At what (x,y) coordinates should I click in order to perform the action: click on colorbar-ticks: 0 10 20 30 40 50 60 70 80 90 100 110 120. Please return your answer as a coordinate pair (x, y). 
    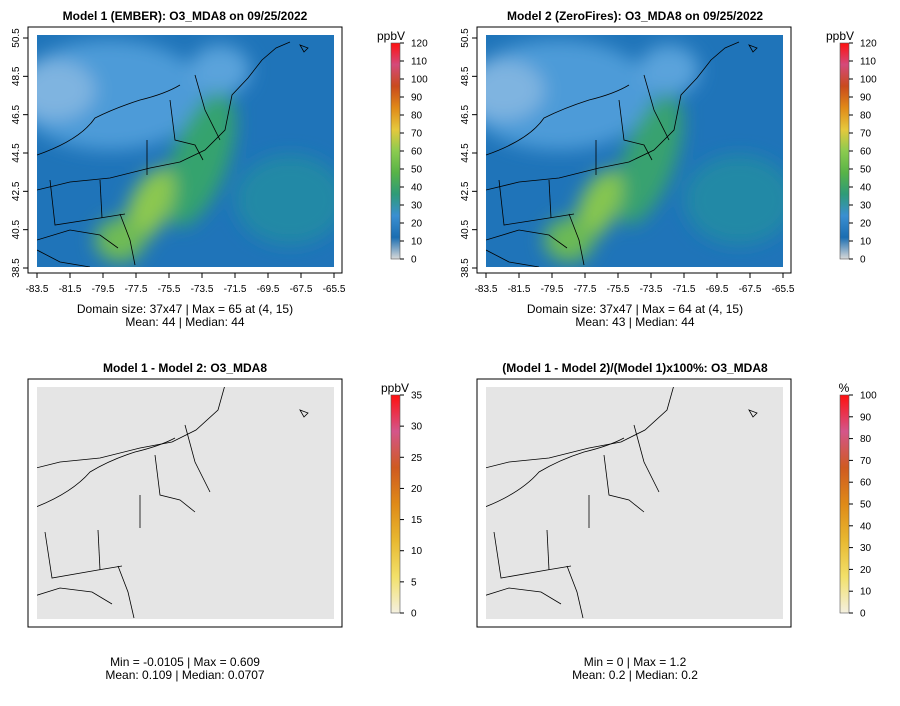
    Looking at the image, I should click on (414, 152).